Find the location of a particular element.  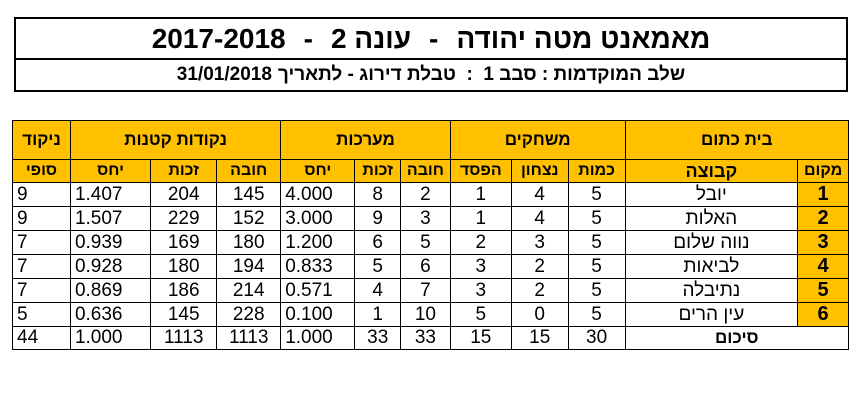

cell-place: 4 is located at coordinates (823, 266).